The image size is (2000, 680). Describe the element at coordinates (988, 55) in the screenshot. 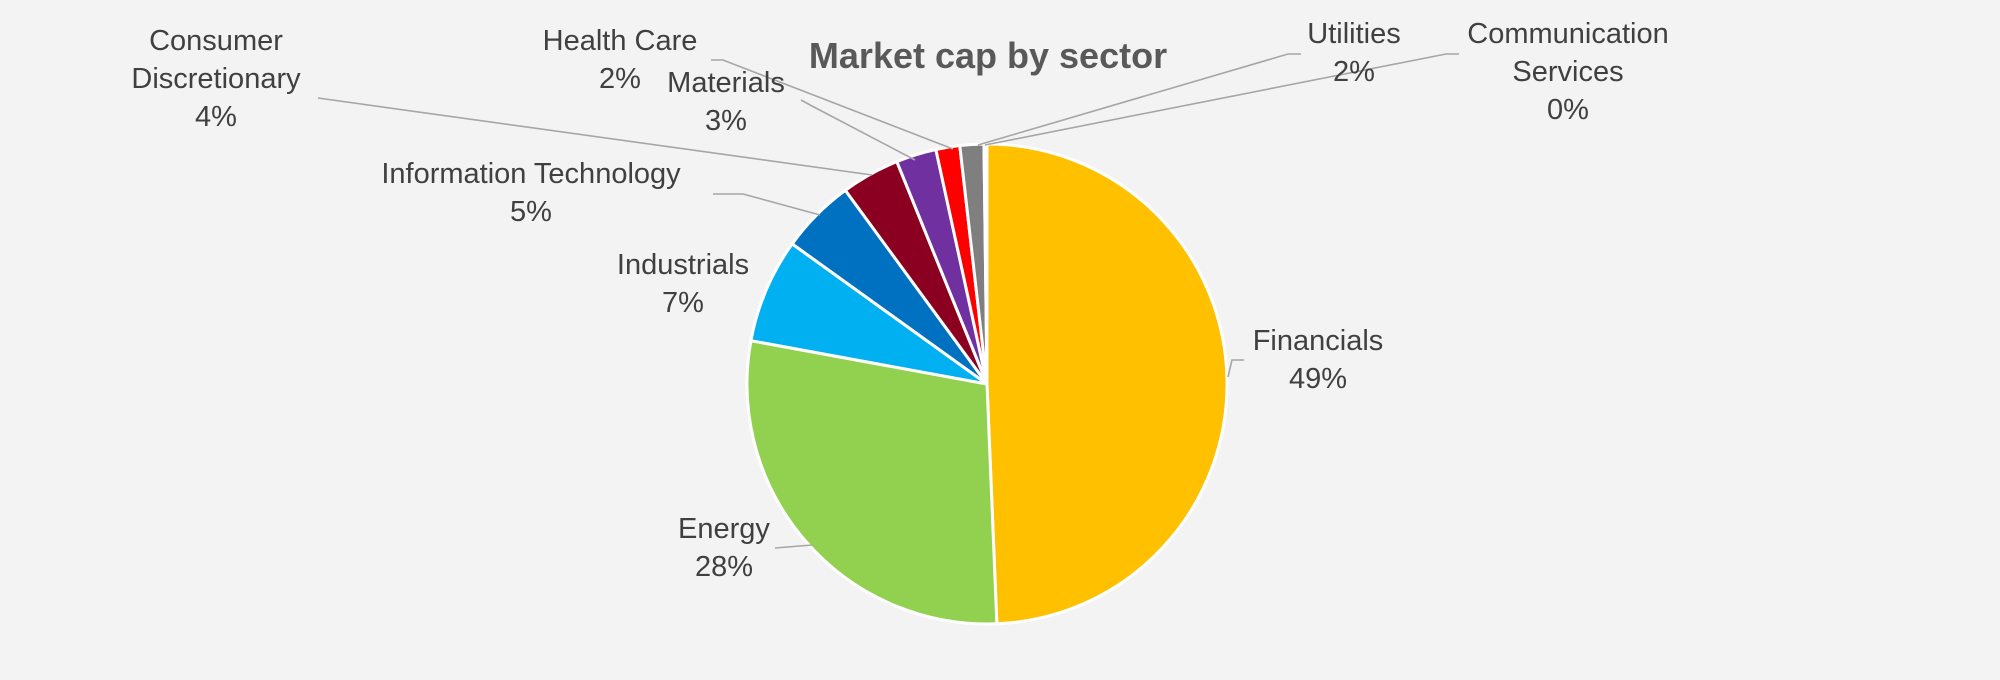

I see `chart-title: Market cap by sector` at that location.